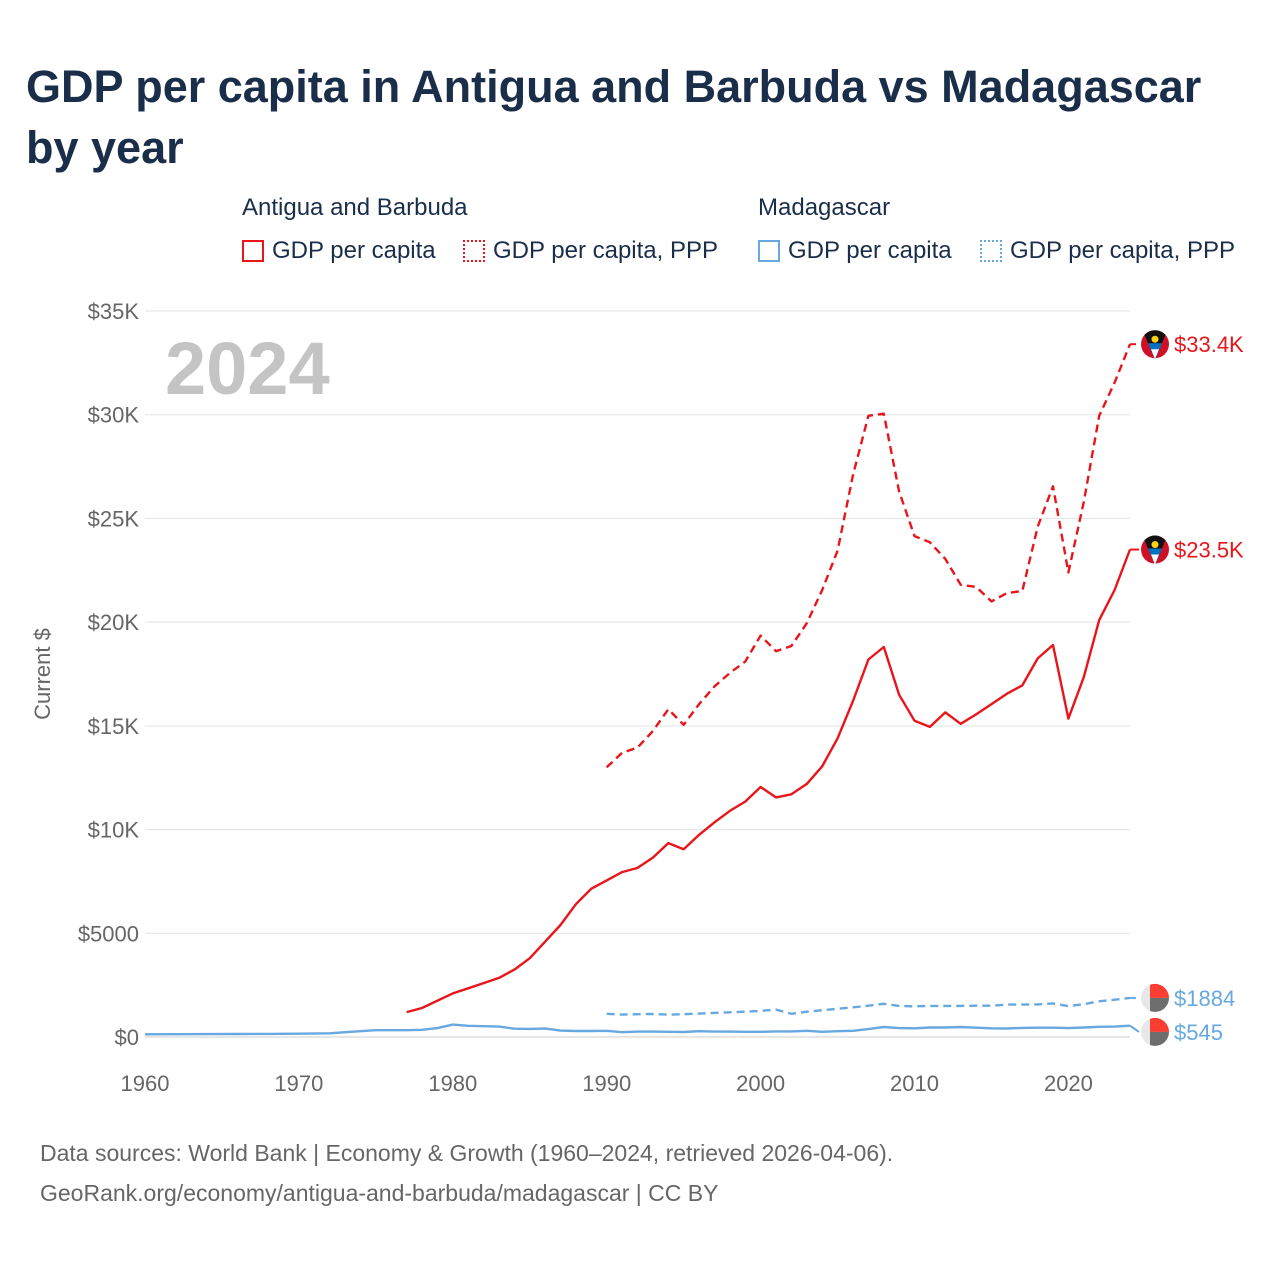  What do you see at coordinates (914, 1083) in the screenshot?
I see `x-tick-label: 2010` at bounding box center [914, 1083].